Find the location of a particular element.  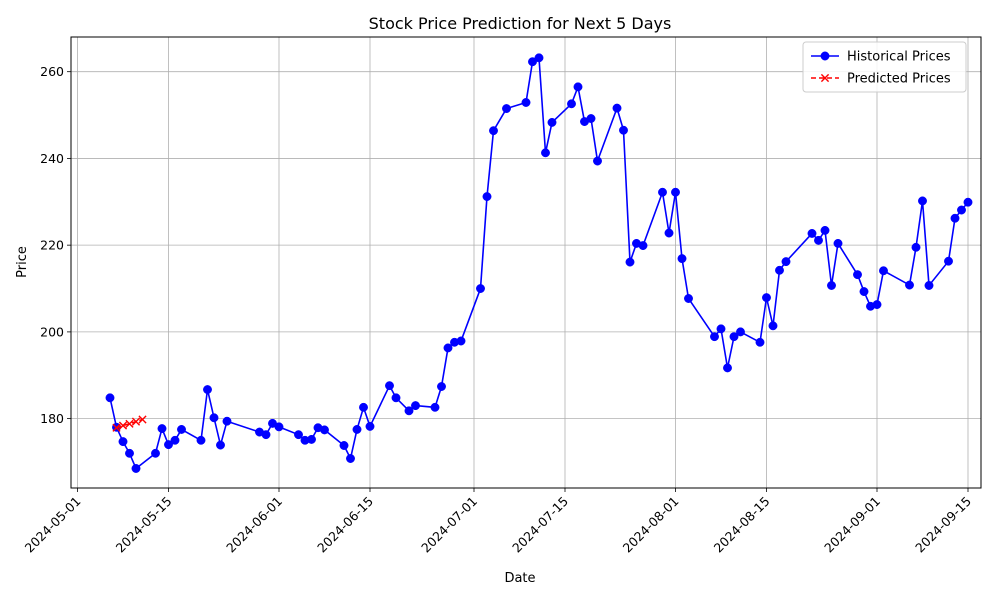

y-tick-label: 260 is located at coordinates (52, 71).